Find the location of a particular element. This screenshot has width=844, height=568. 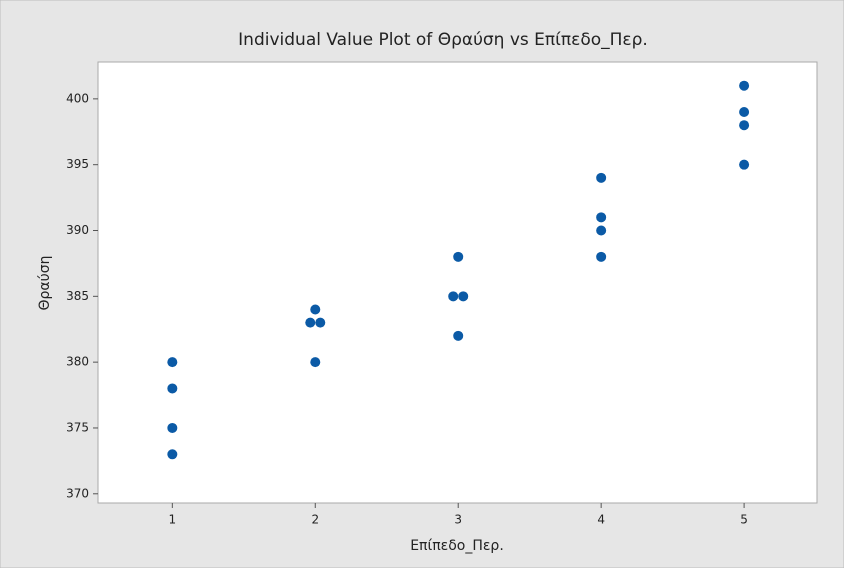

x-tick-label: 3 is located at coordinates (458, 520).